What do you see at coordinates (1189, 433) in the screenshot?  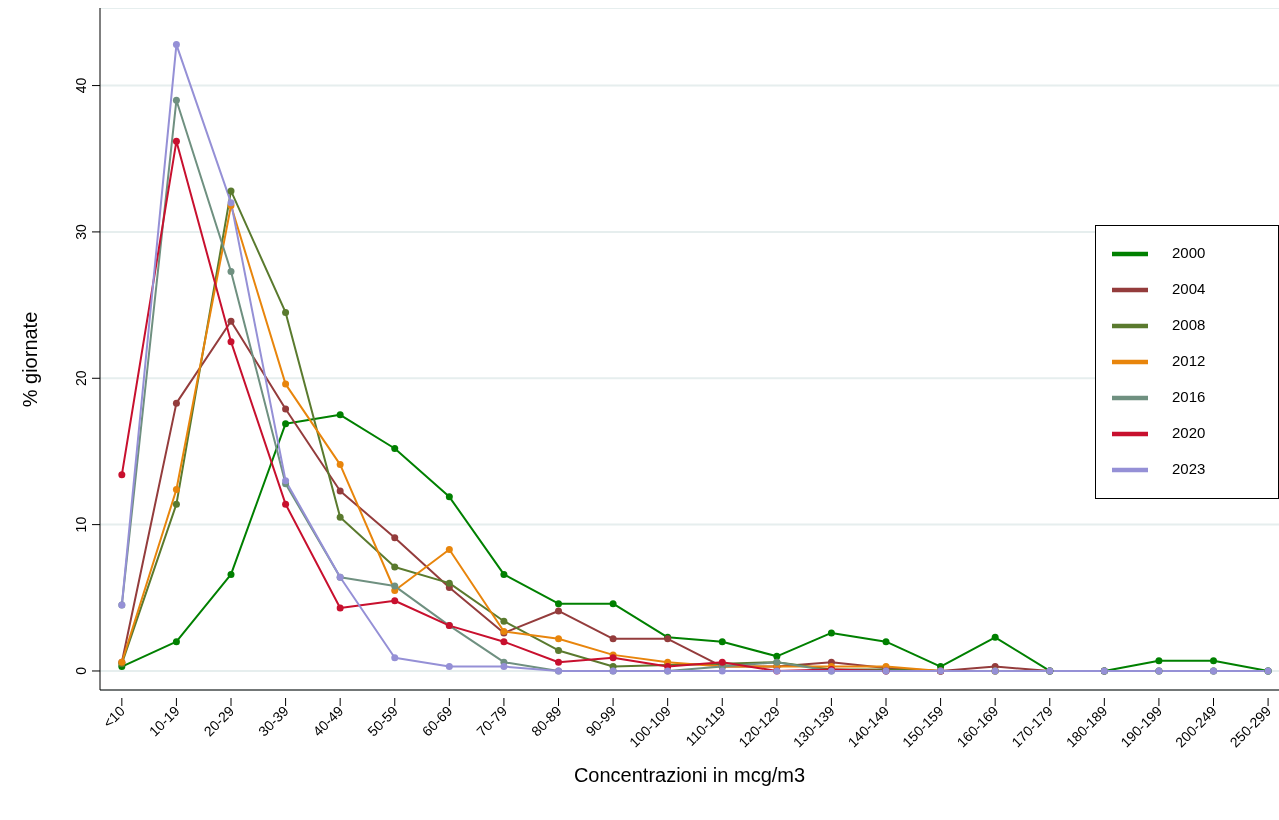 I see `legend-label: 2020` at bounding box center [1189, 433].